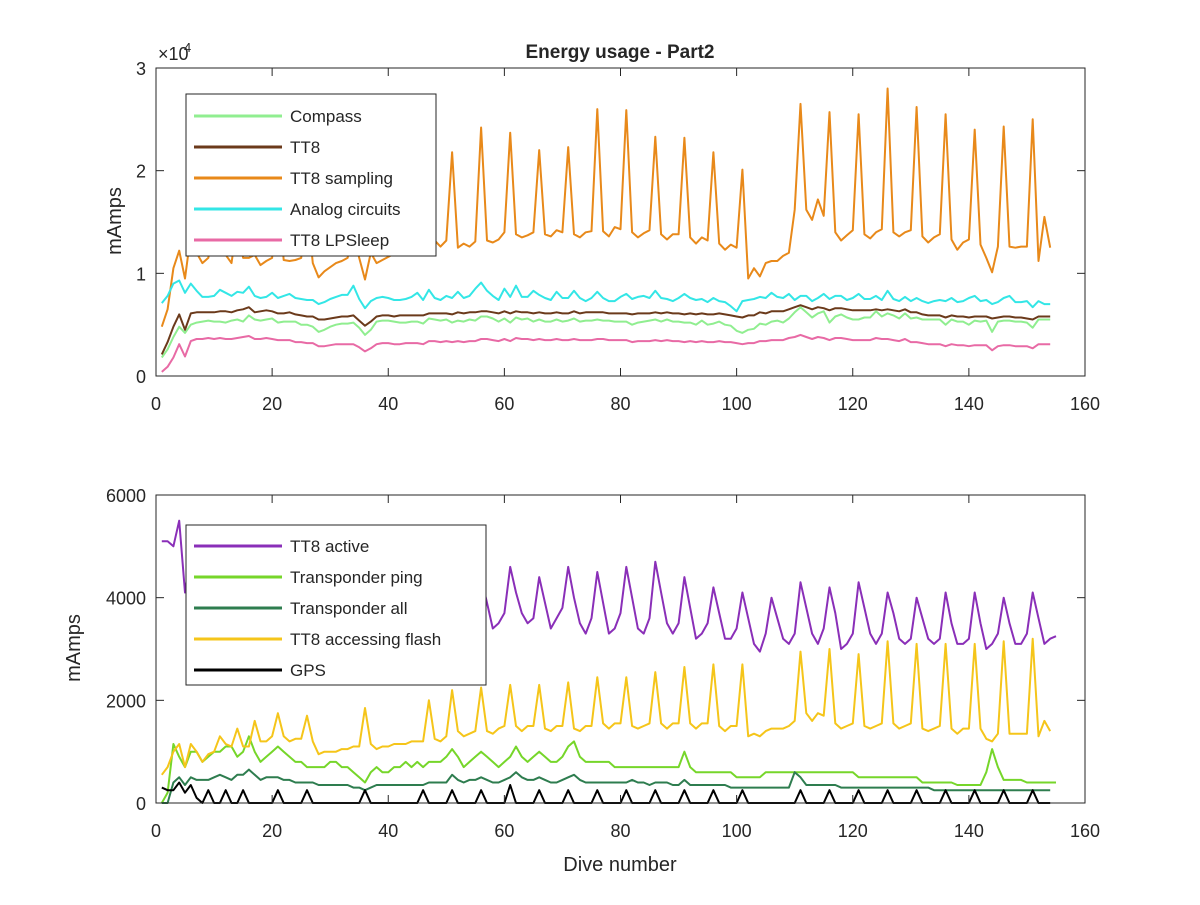 The image size is (1200, 905). I want to click on y-axis-label: mAmps, so click(115, 221).